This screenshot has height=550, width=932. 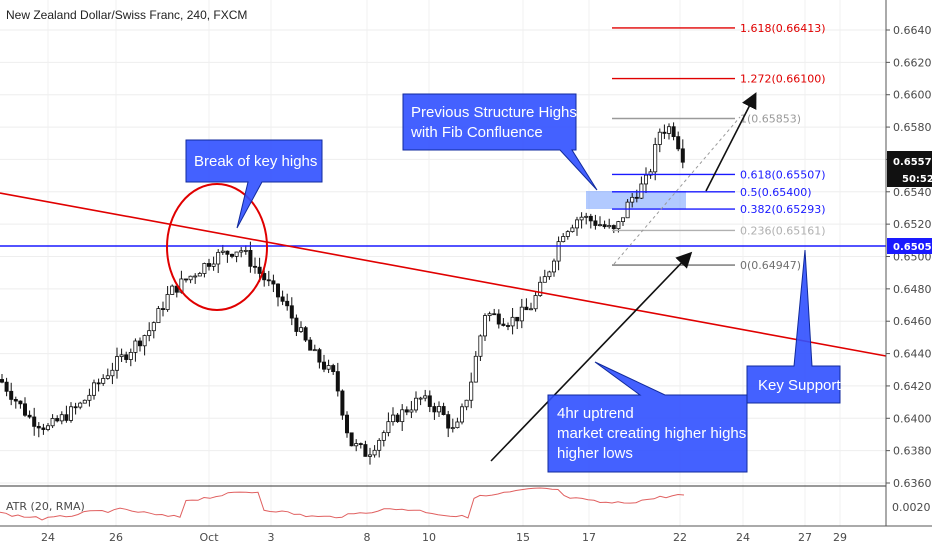 I want to click on time-axis: 24 26 Oct 3 8 10 15 17 22 24 27 29, so click(x=444, y=537).